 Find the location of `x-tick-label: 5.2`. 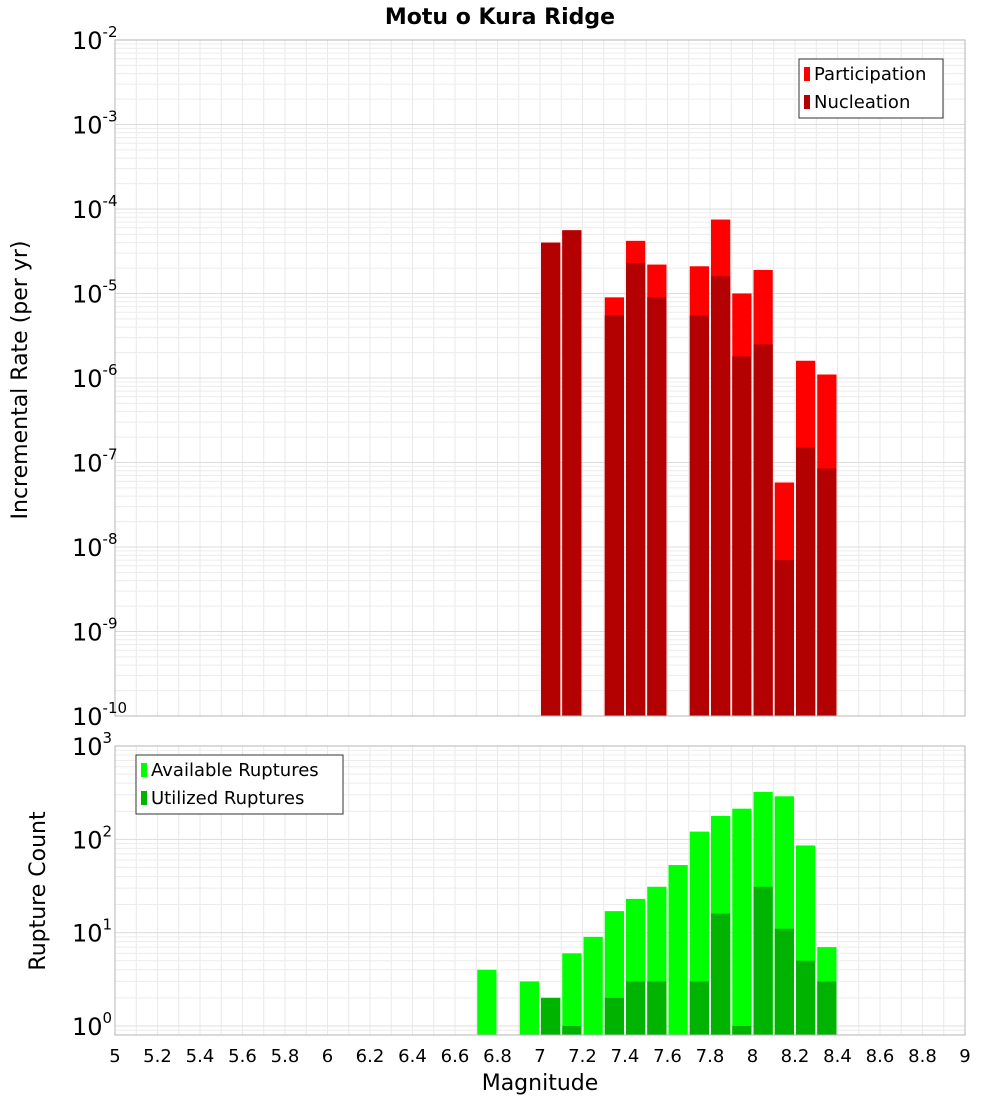

x-tick-label: 5.2 is located at coordinates (157, 1056).